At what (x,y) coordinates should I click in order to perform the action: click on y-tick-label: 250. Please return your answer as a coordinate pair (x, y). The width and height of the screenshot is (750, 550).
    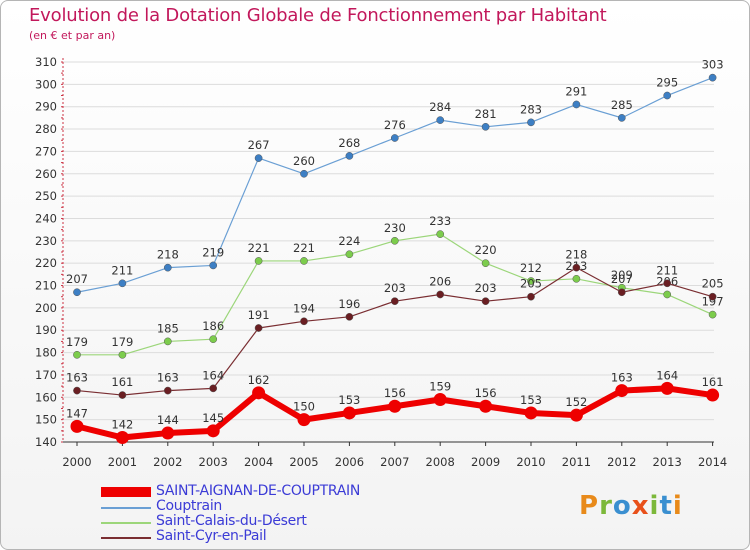
    Looking at the image, I should click on (46, 196).